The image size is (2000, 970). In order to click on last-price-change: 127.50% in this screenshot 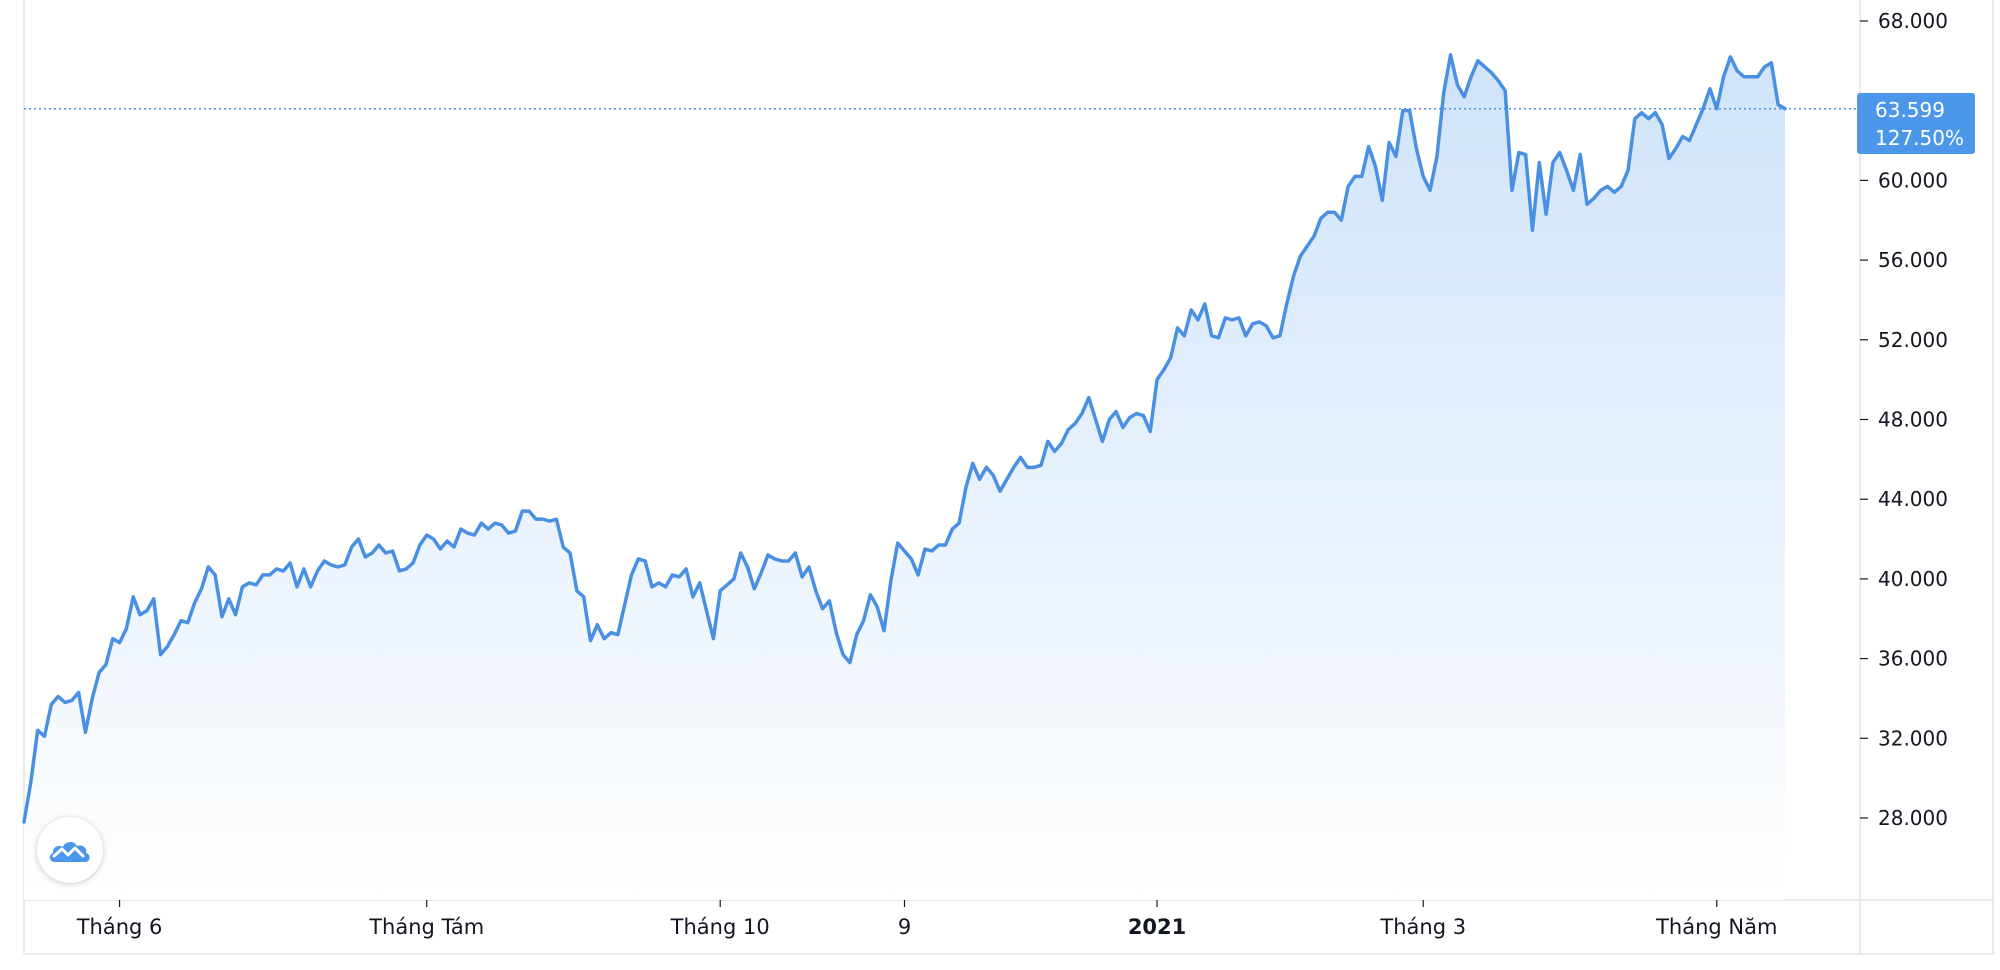, I will do `click(1919, 138)`.